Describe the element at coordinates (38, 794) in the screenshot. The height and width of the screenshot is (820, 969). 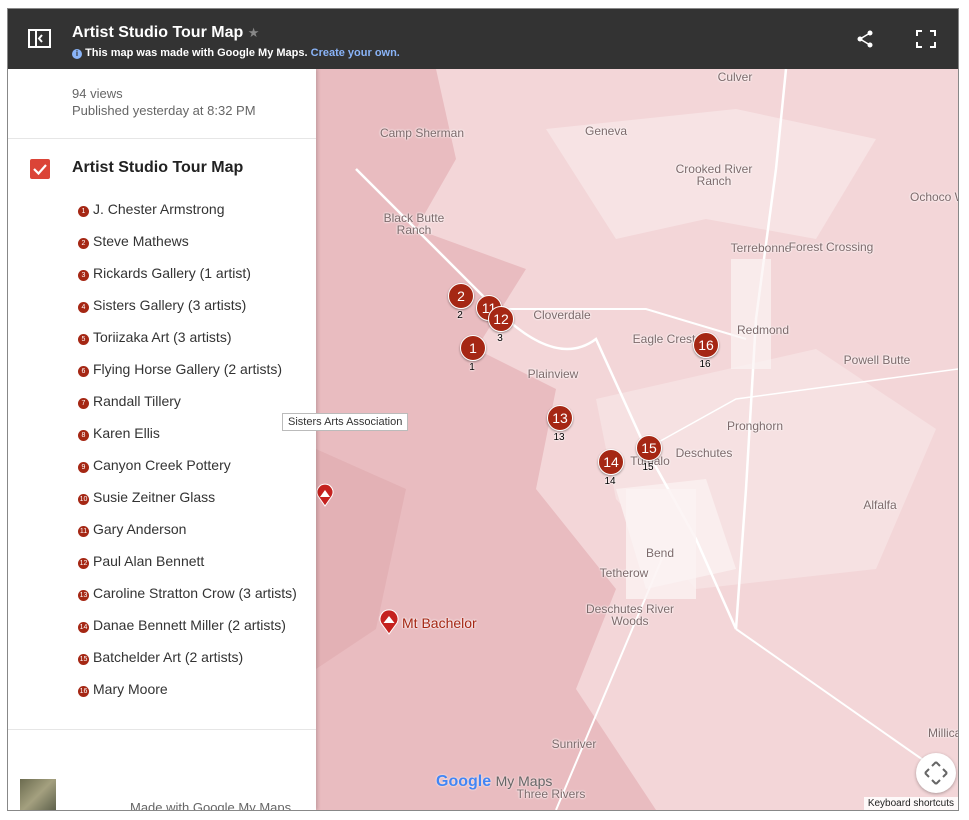
I see `satellite-thumbnail` at that location.